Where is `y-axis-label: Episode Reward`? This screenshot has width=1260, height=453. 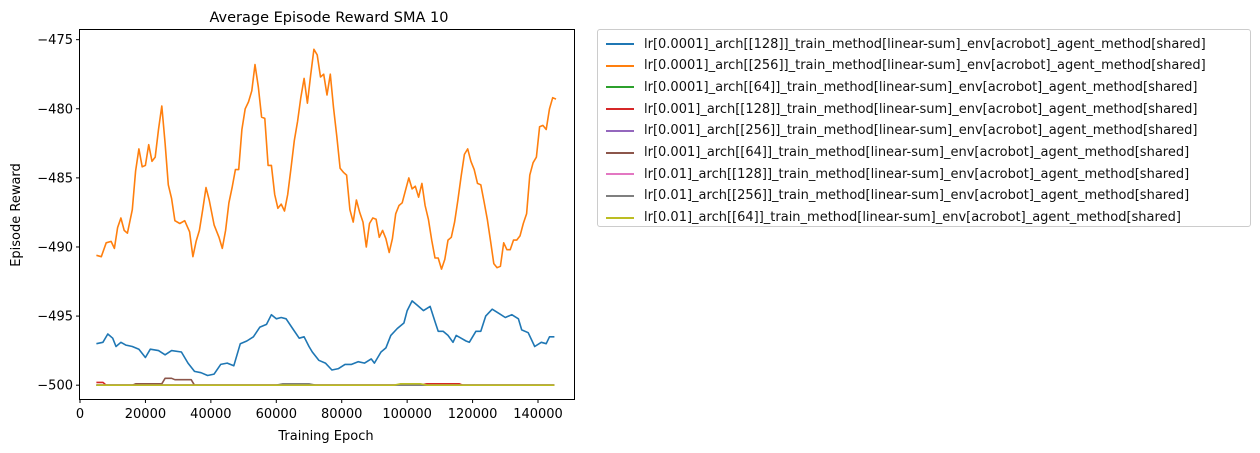 y-axis-label: Episode Reward is located at coordinates (16, 215).